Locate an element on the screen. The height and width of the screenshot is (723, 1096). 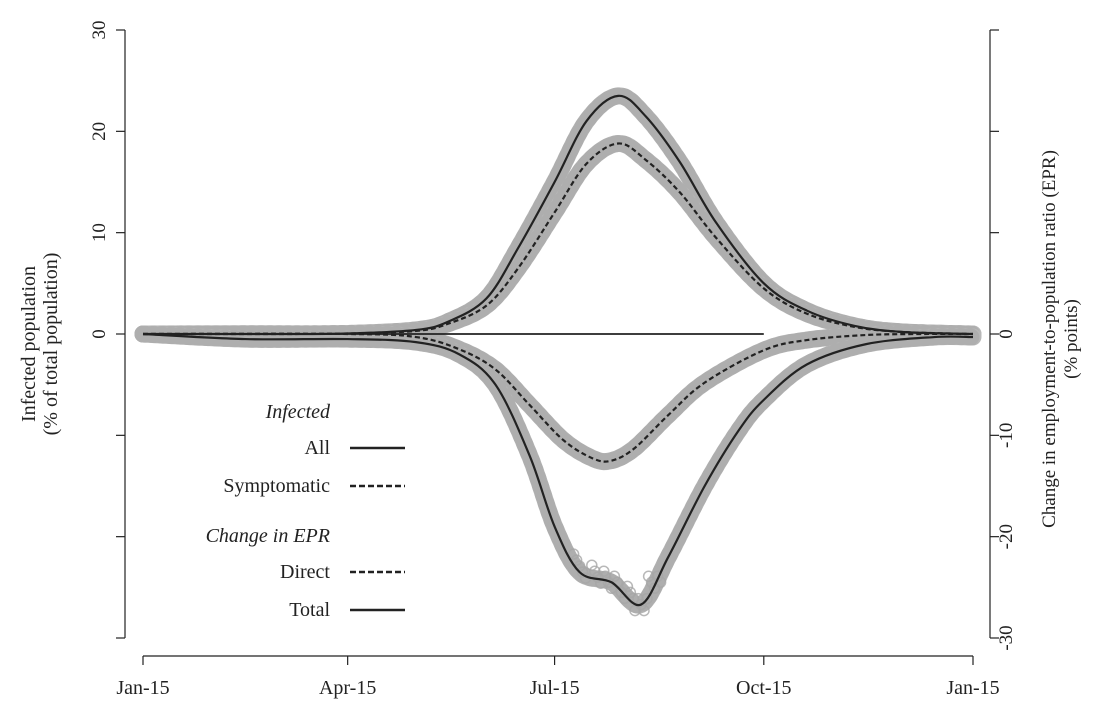
right-axis-tick-label: -30 is located at coordinates (1006, 637).